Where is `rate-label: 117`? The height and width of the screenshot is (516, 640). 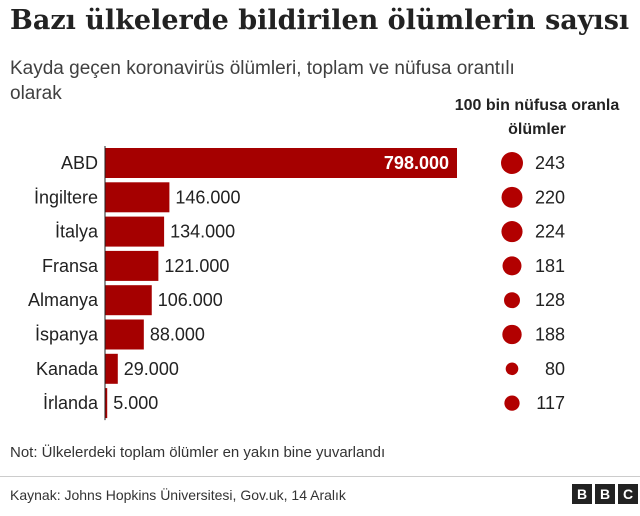
rate-label: 117 is located at coordinates (550, 403).